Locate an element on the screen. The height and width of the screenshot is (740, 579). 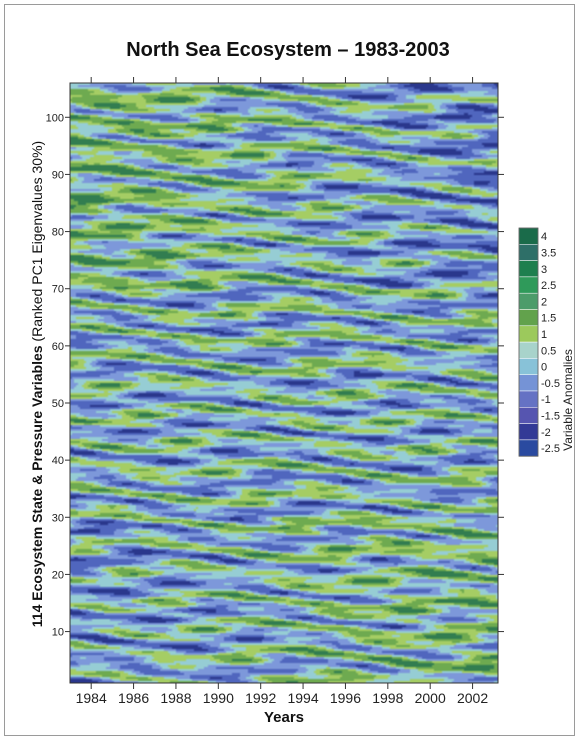
colorbar-level-label: 0.5 is located at coordinates (548, 351).